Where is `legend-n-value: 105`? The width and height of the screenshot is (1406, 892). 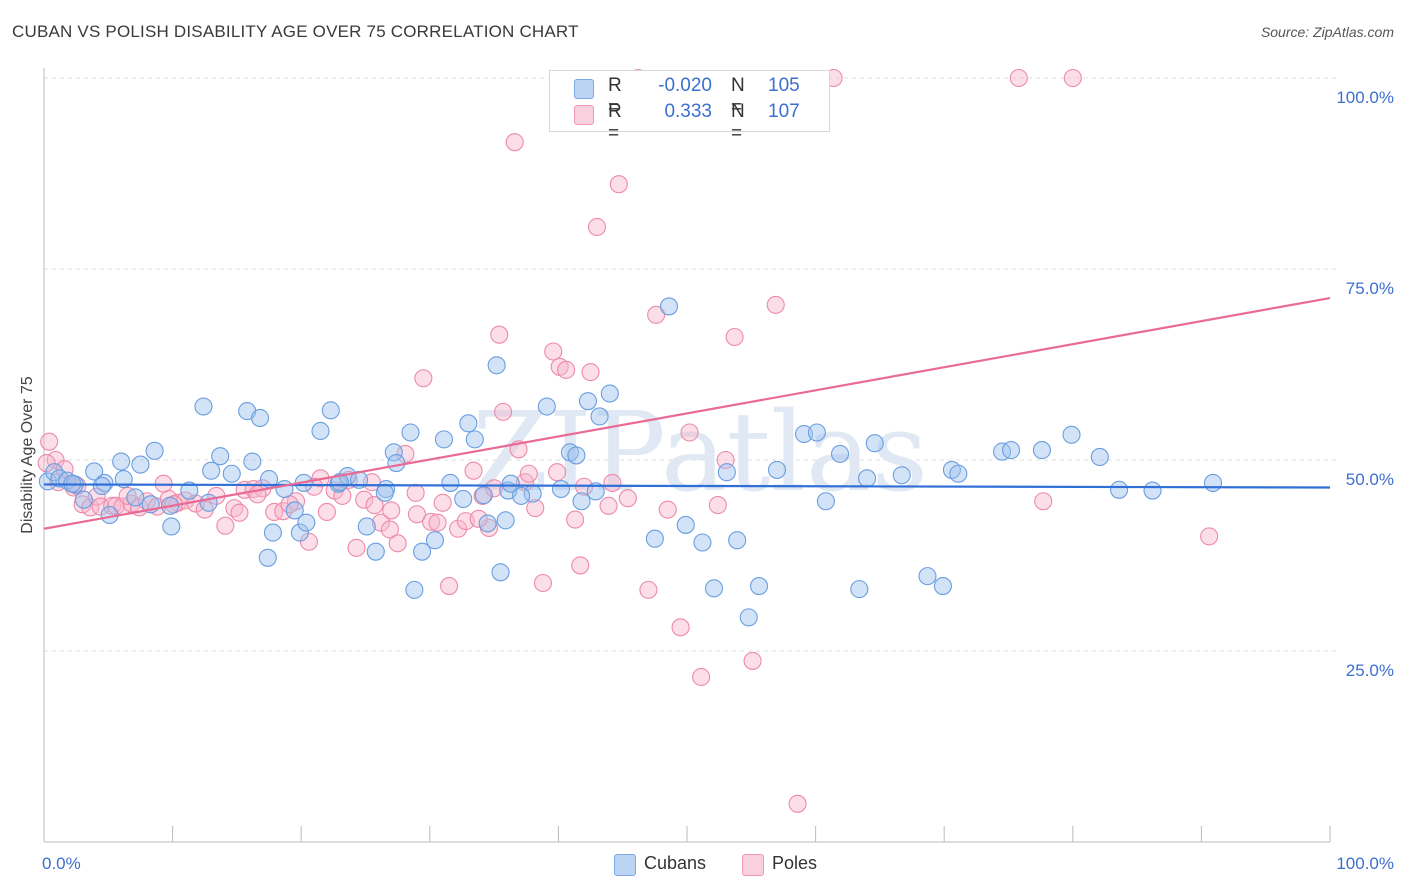
legend-n-value: 105 is located at coordinates (784, 85).